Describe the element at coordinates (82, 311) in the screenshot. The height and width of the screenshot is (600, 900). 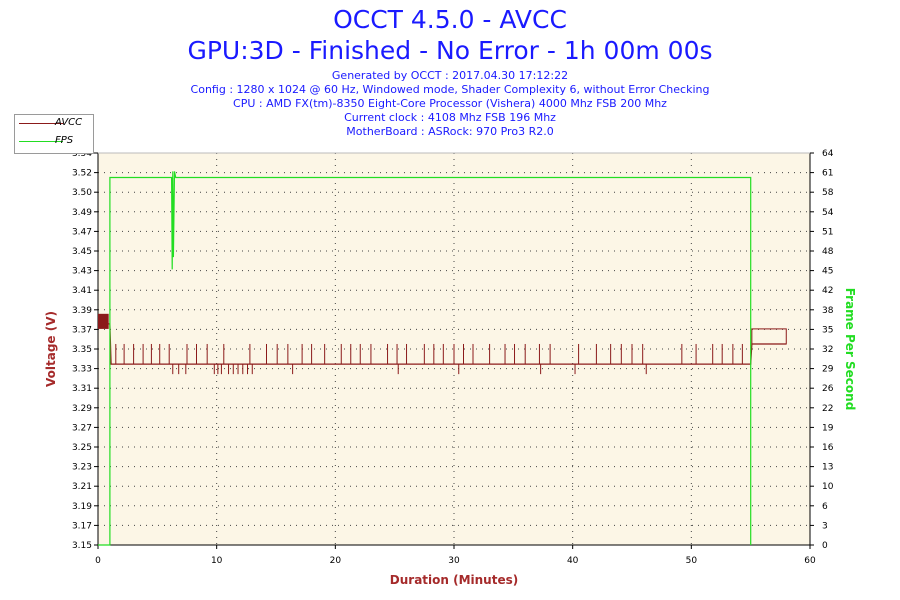
I see `y-tick-label: 3.39` at that location.